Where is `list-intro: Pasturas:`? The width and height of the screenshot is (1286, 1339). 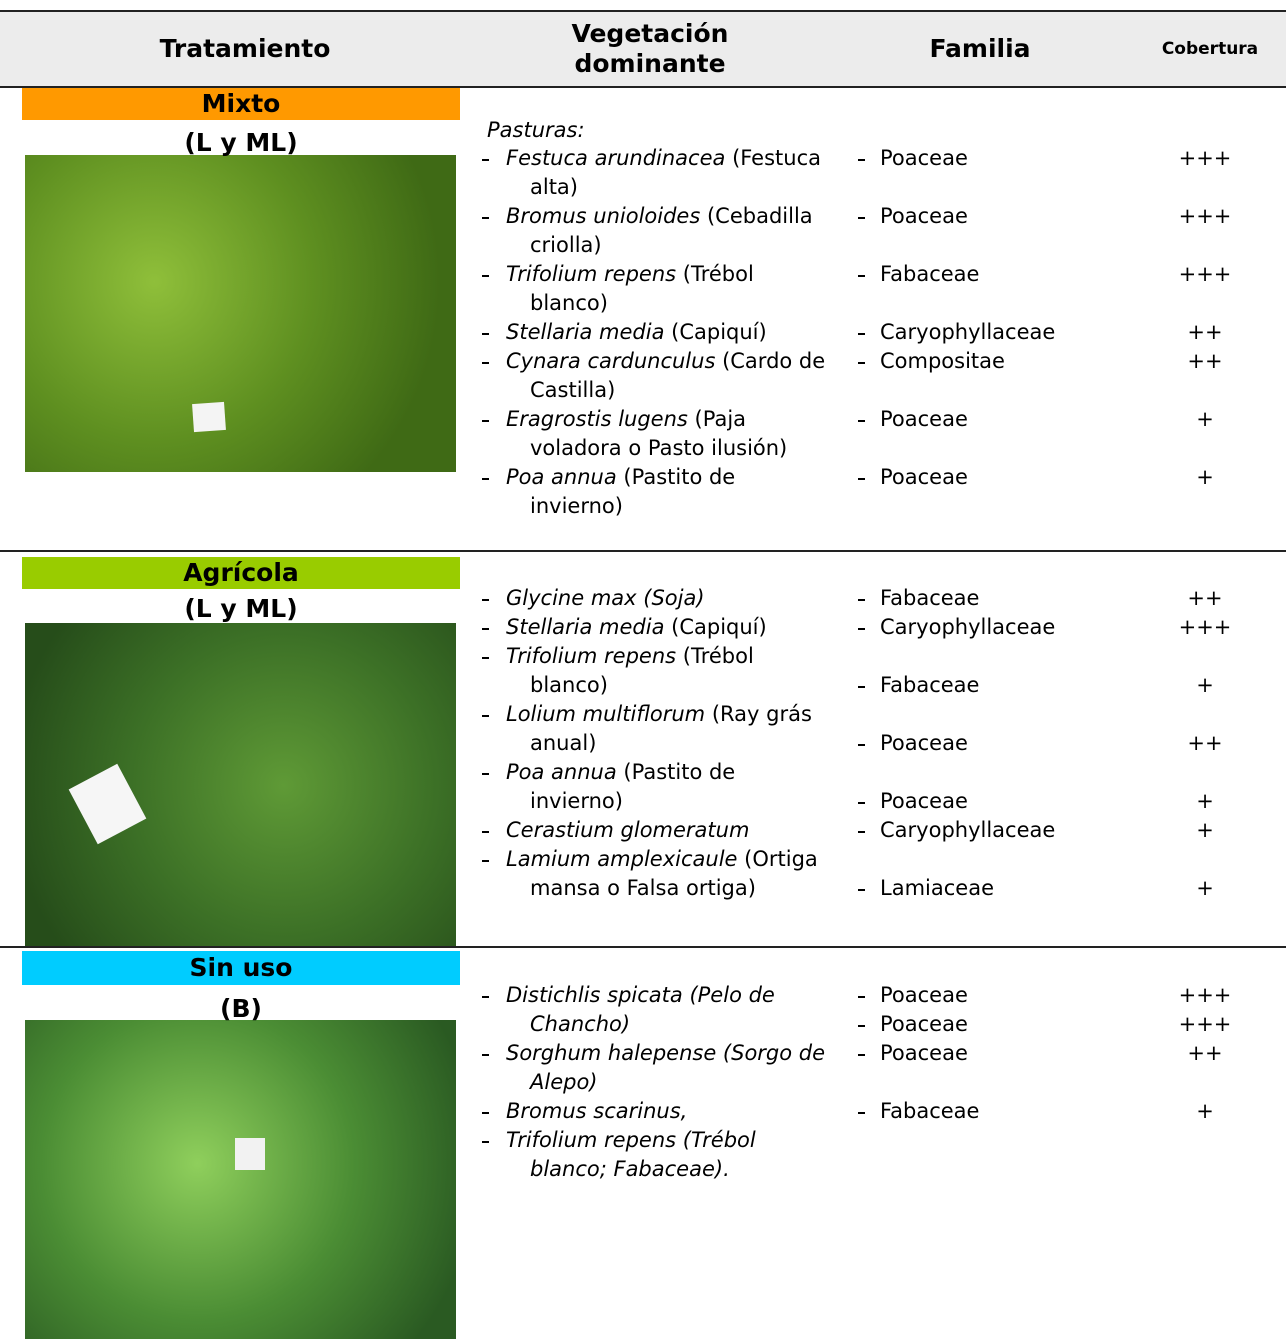 list-intro: Pasturas: is located at coordinates (536, 130).